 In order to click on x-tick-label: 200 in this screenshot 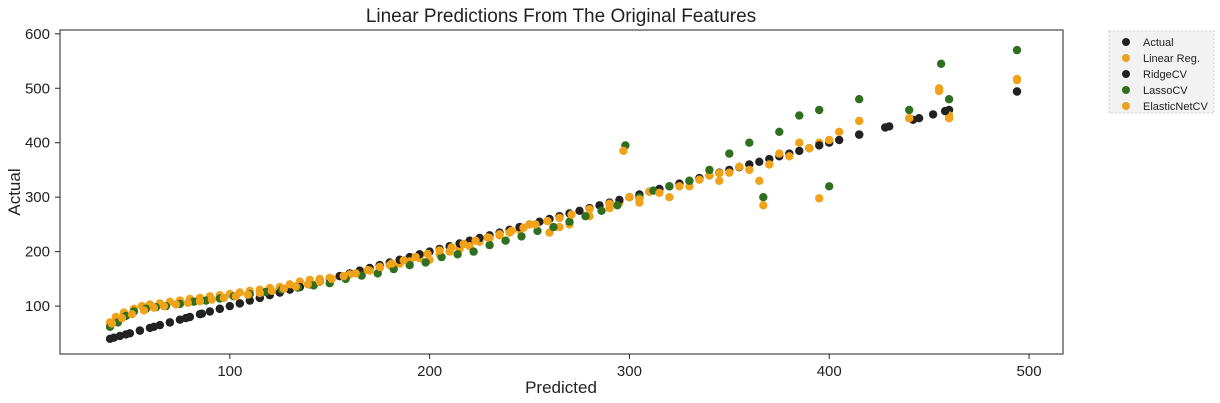, I will do `click(429, 371)`.